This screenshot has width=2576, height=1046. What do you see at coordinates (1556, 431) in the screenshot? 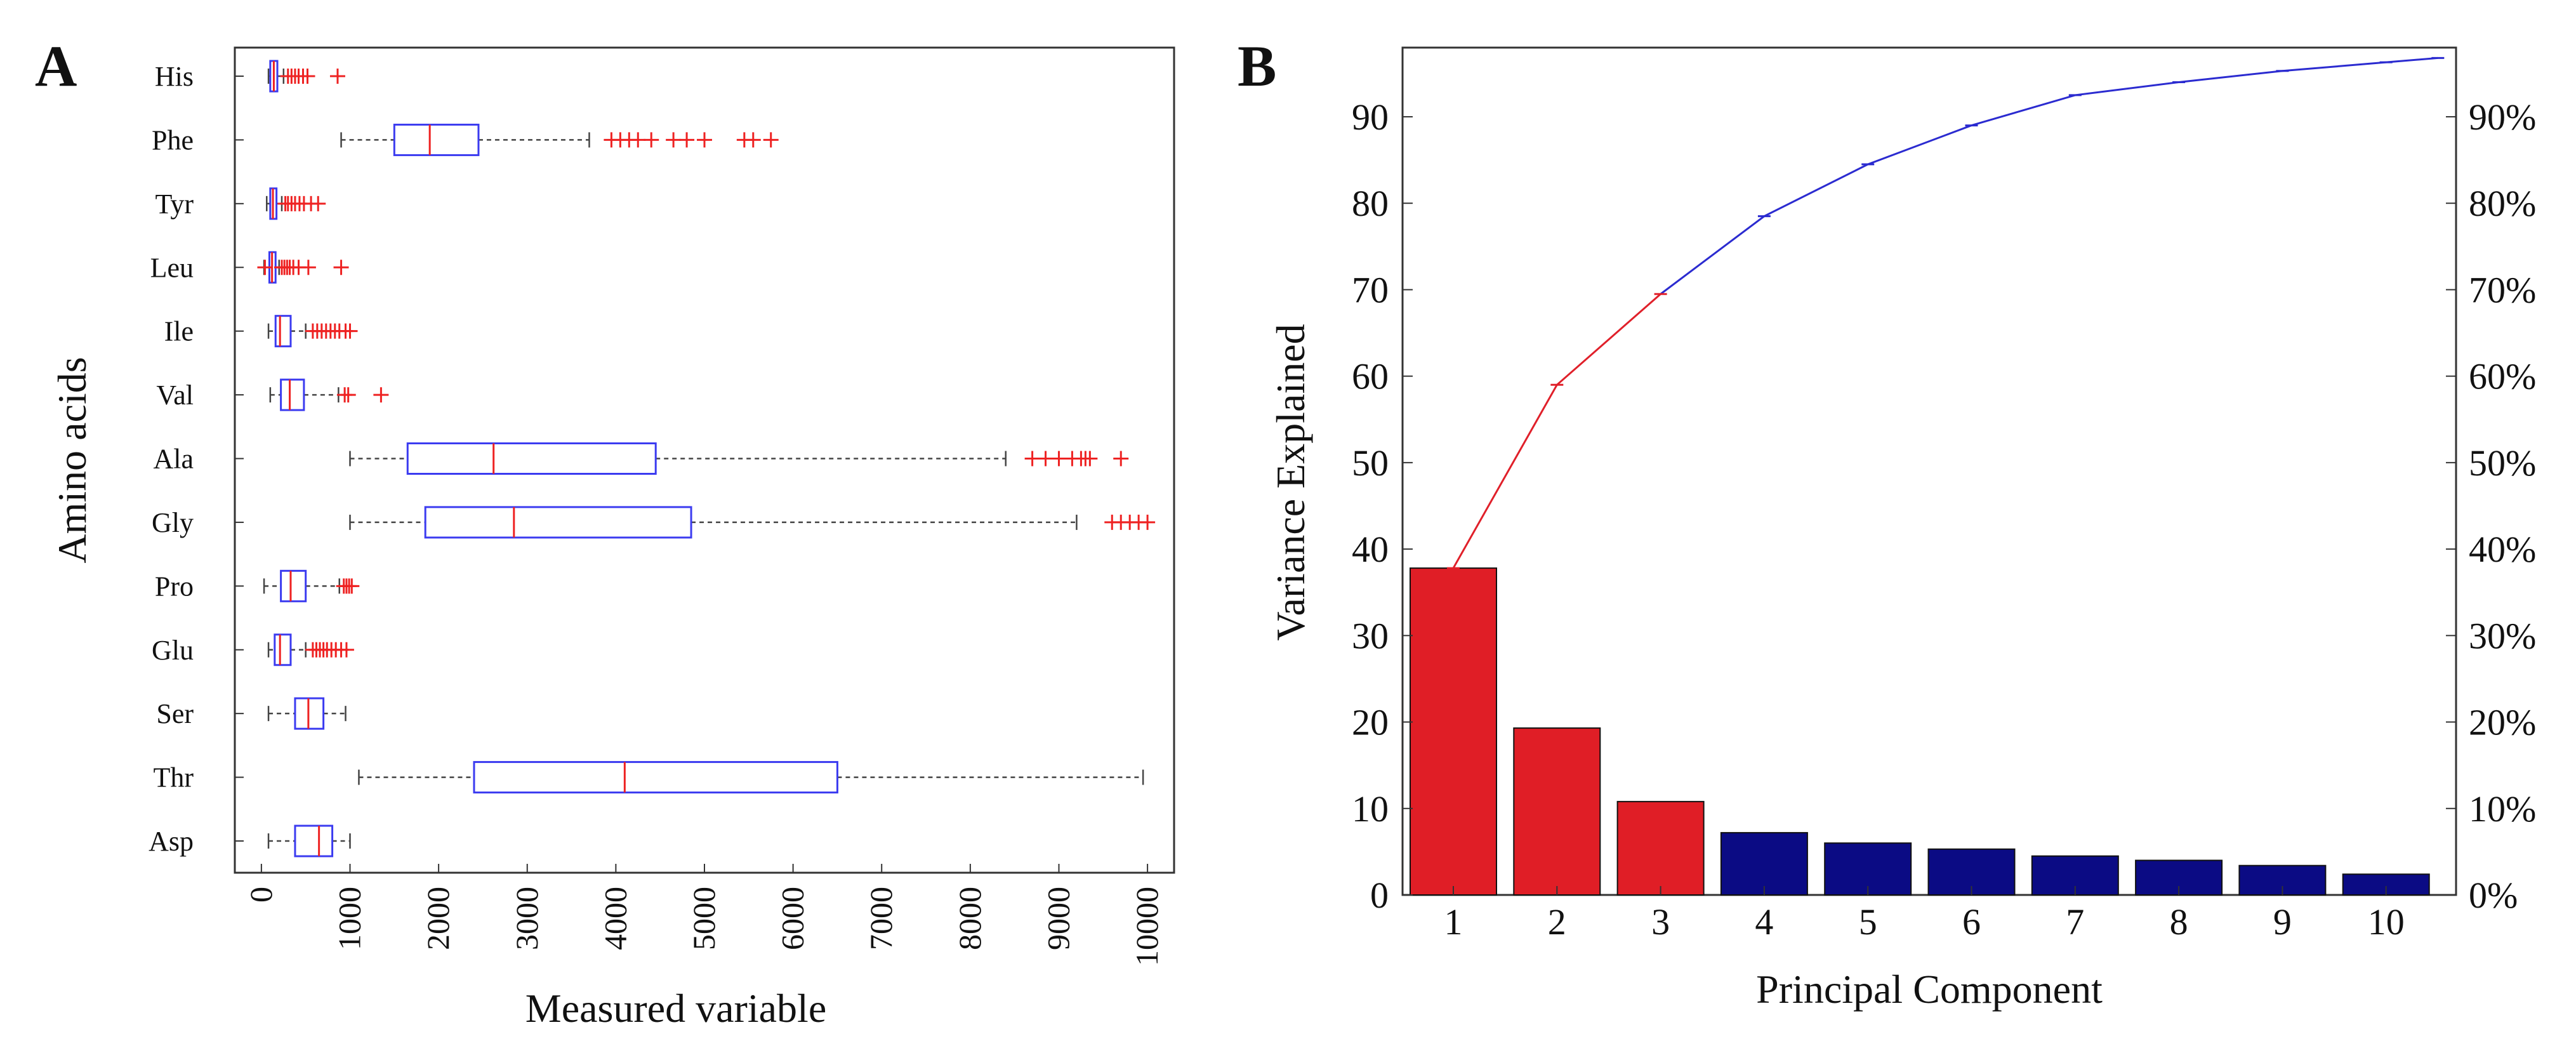
I see `cumulative-line-red-segment` at bounding box center [1556, 431].